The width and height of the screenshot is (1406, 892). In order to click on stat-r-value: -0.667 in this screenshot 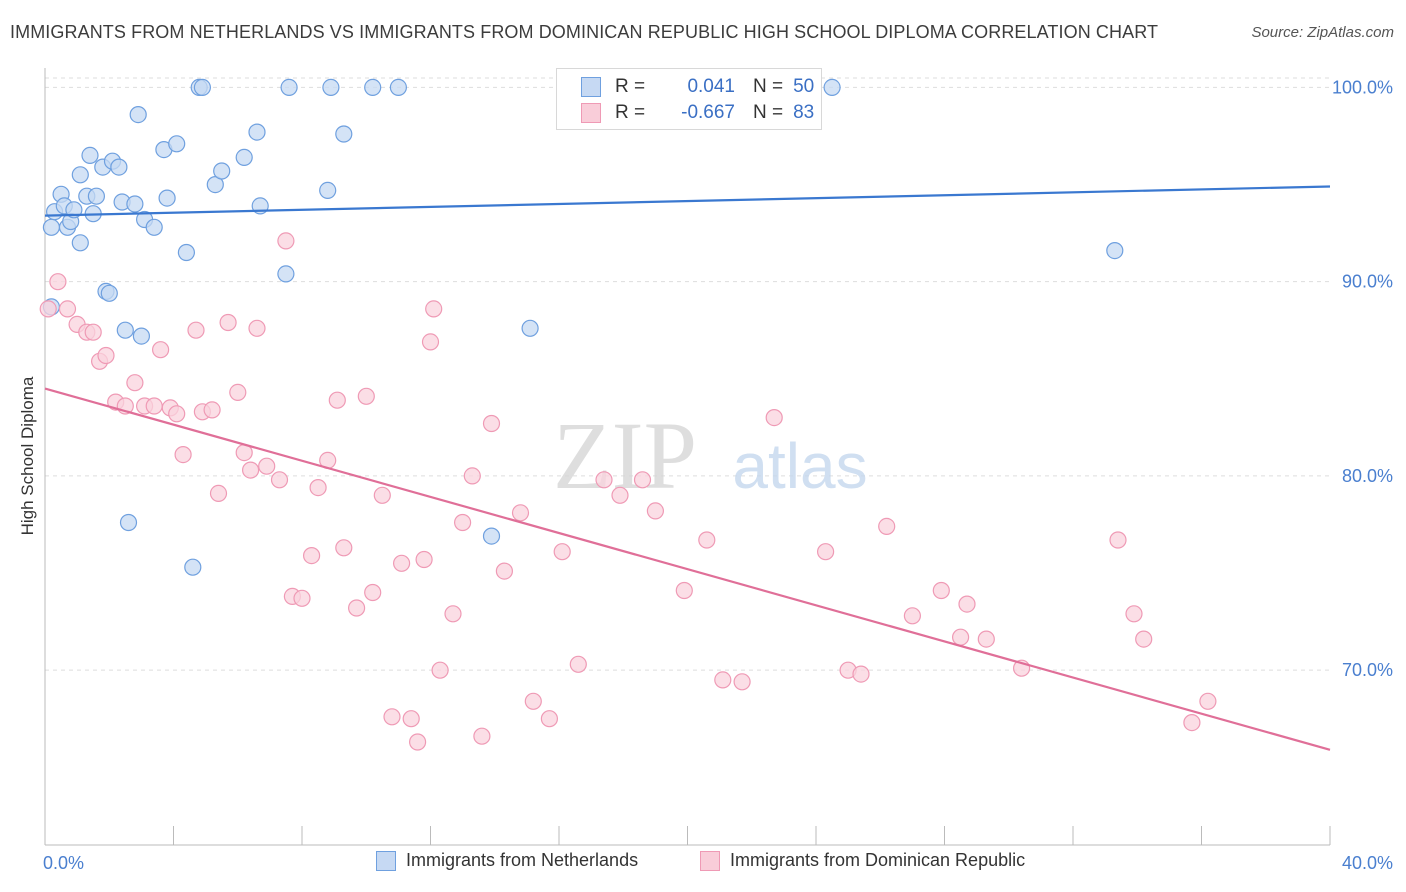, I will do `click(708, 112)`.